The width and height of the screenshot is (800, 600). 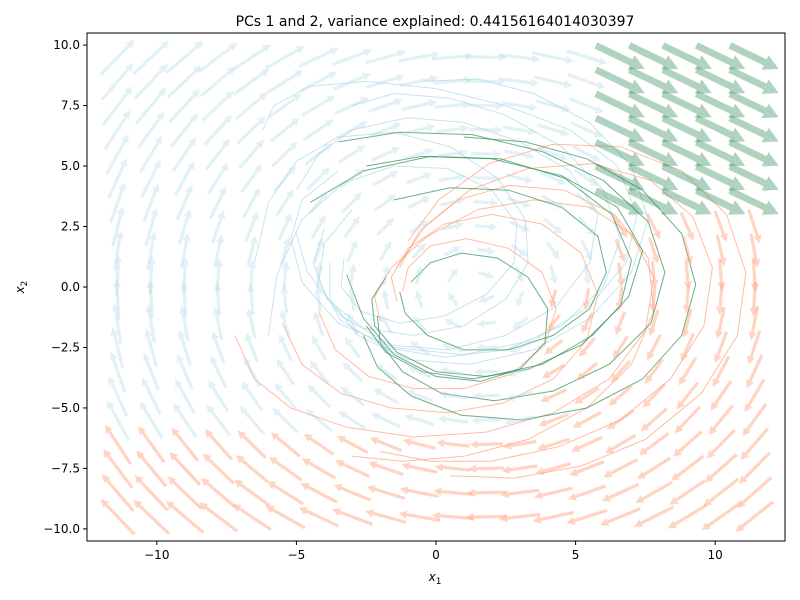 I want to click on x-tick-label: −10, so click(x=156, y=555).